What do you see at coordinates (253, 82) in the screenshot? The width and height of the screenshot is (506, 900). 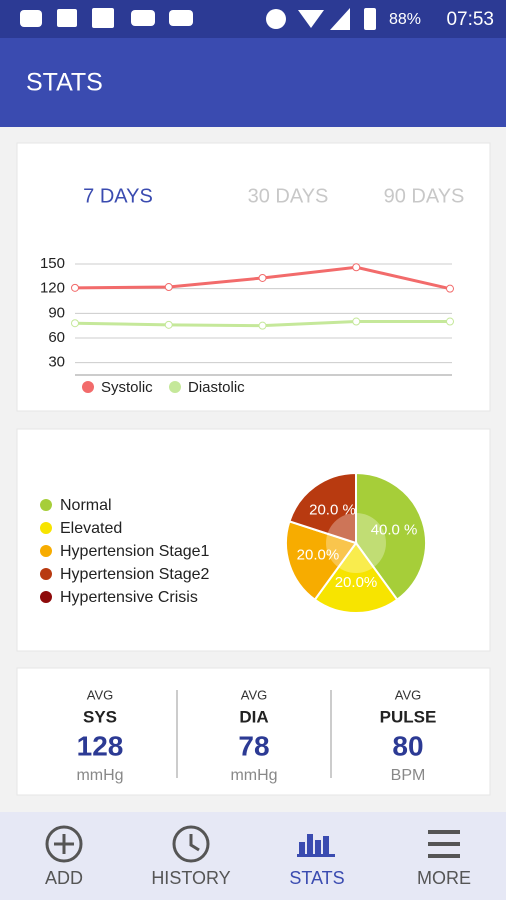 I see `app-bar` at bounding box center [253, 82].